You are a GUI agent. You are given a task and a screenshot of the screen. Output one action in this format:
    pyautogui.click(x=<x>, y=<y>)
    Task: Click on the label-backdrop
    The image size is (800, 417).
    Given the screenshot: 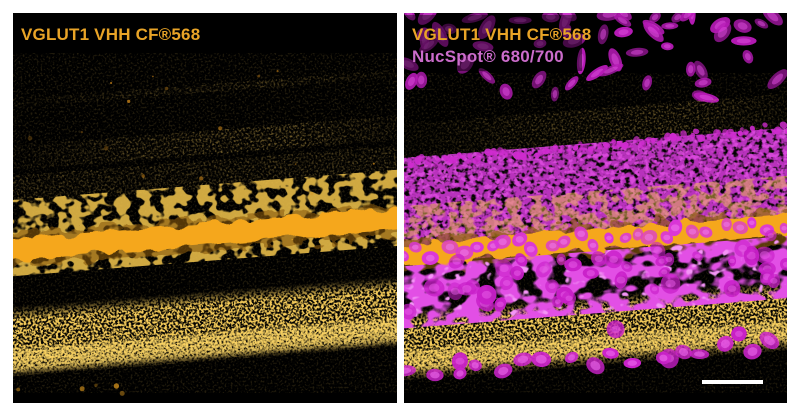 What is the action you would take?
    pyautogui.click(x=493, y=43)
    